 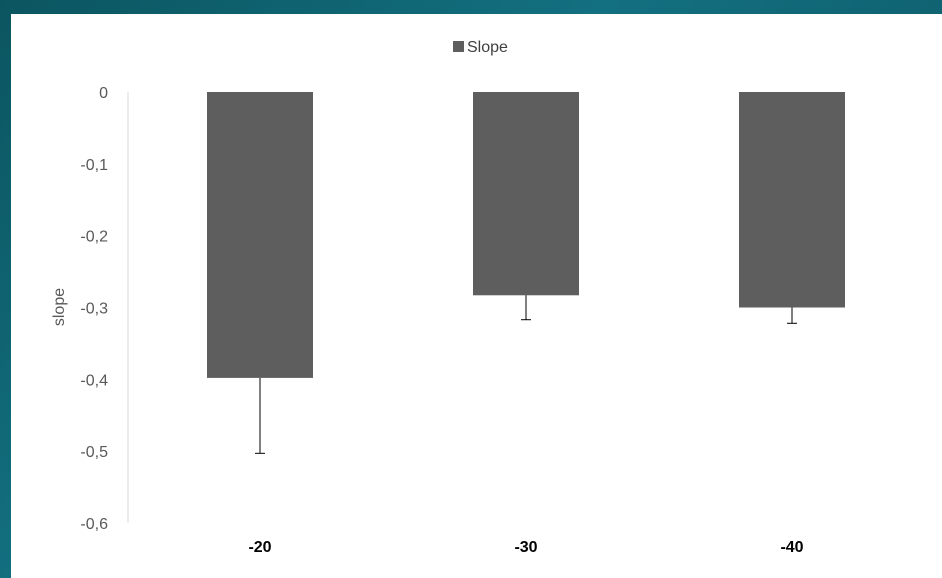 I want to click on legend-label: Slope, so click(x=487, y=47).